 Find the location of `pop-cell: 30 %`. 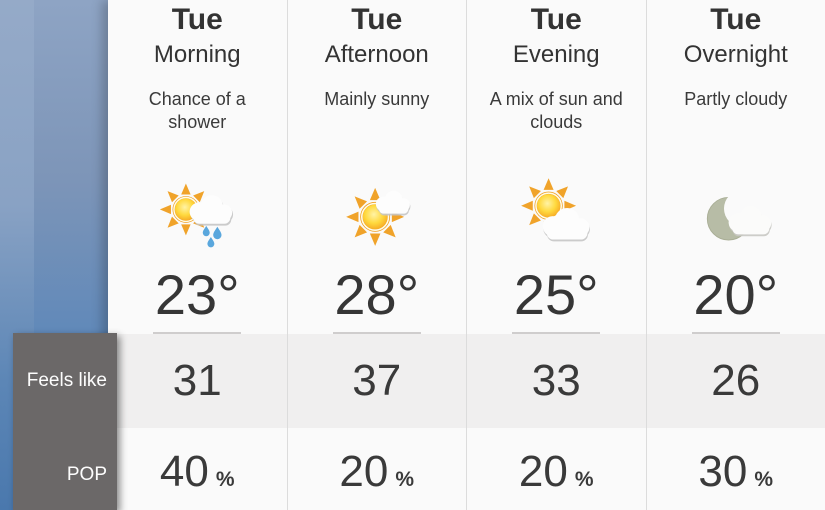

pop-cell: 30 % is located at coordinates (735, 469).